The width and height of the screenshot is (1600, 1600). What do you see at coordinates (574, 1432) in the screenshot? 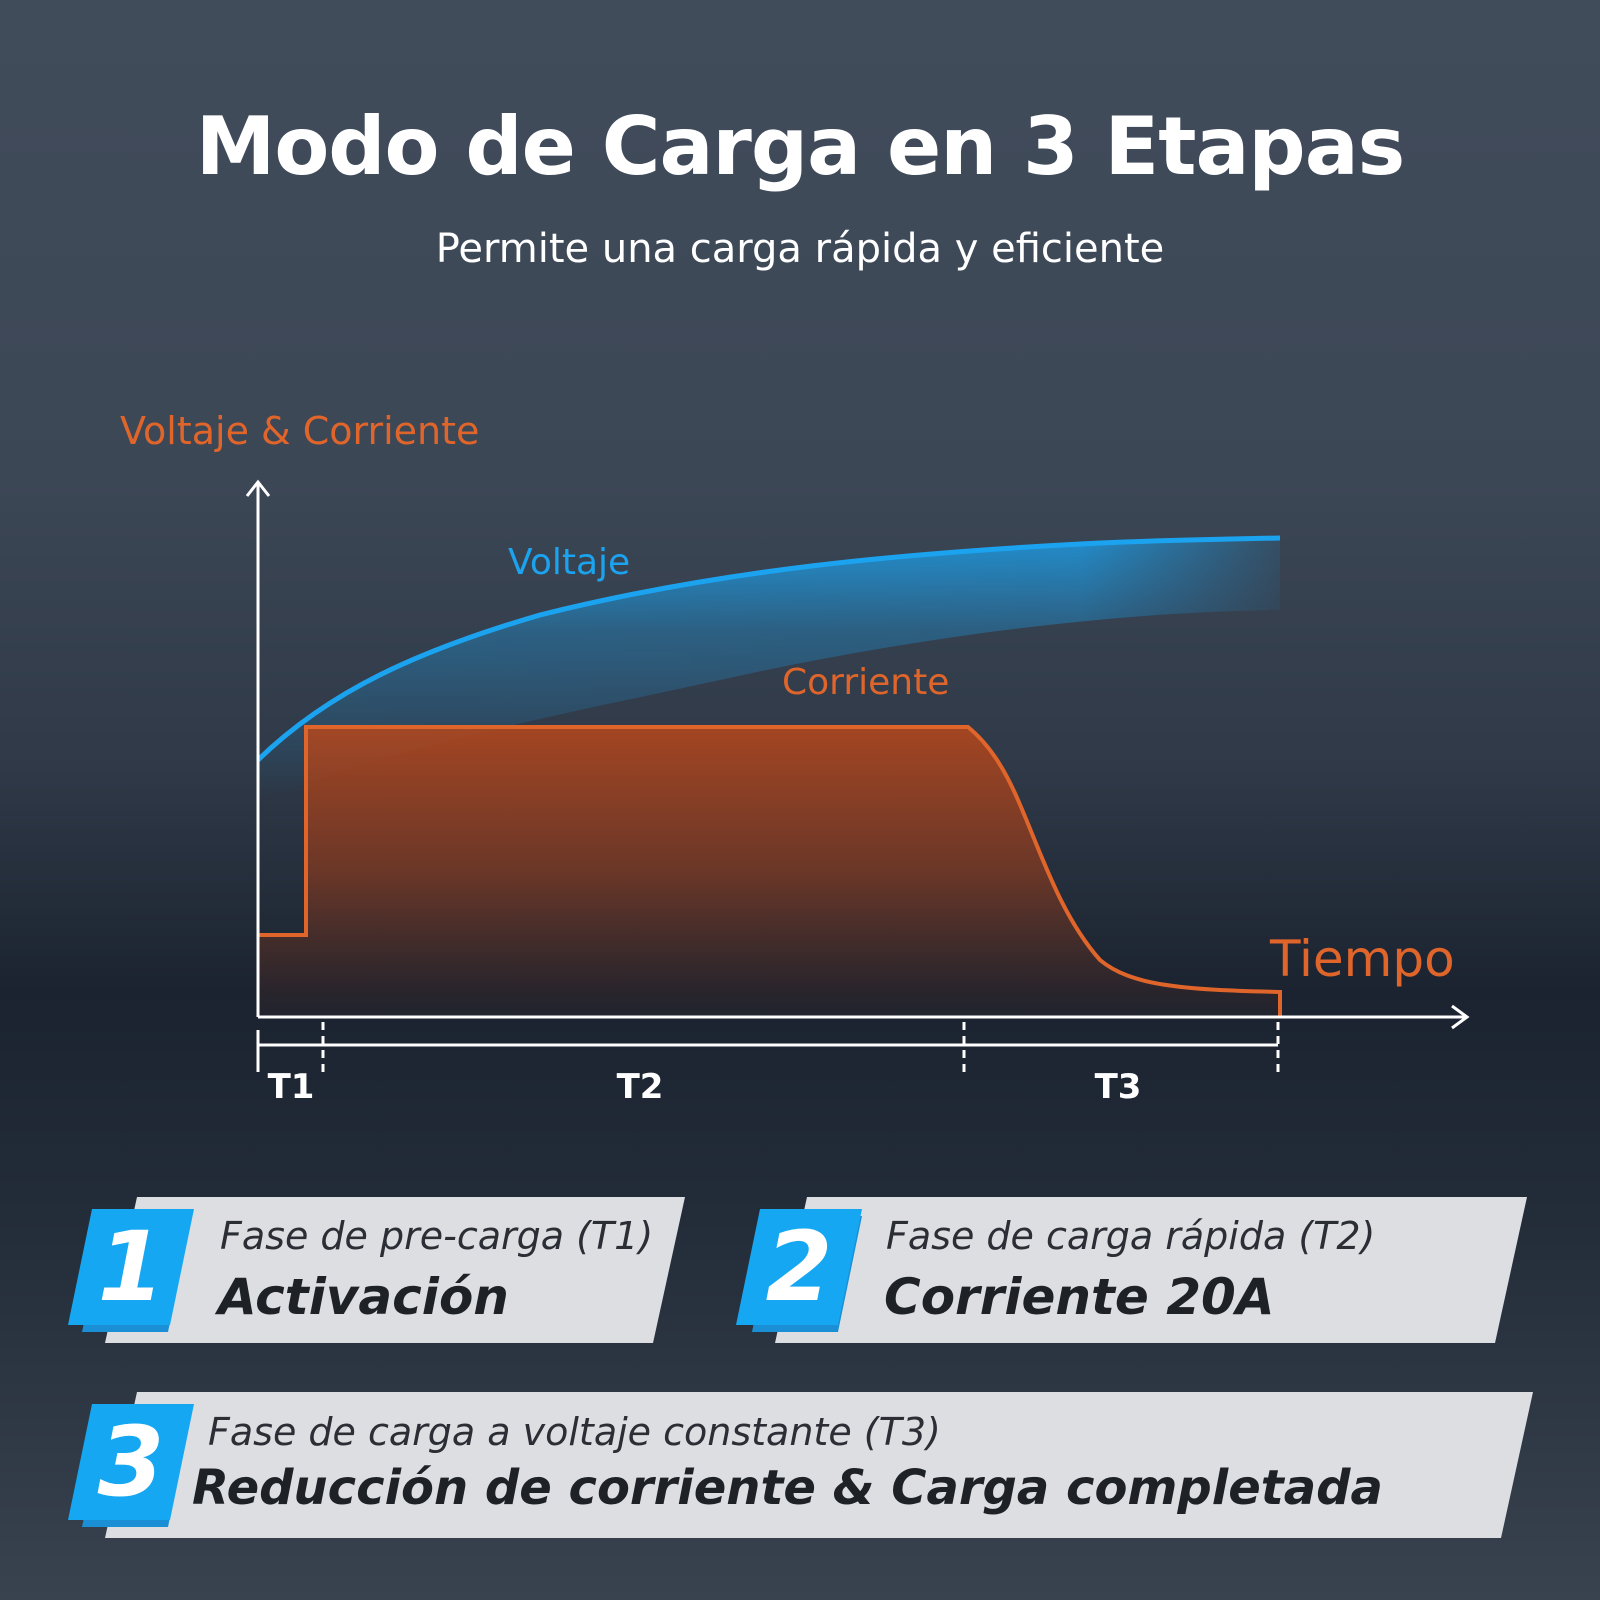
I see `phase-card-subtitle: Fase de carga a voltaje constante (T3)` at bounding box center [574, 1432].